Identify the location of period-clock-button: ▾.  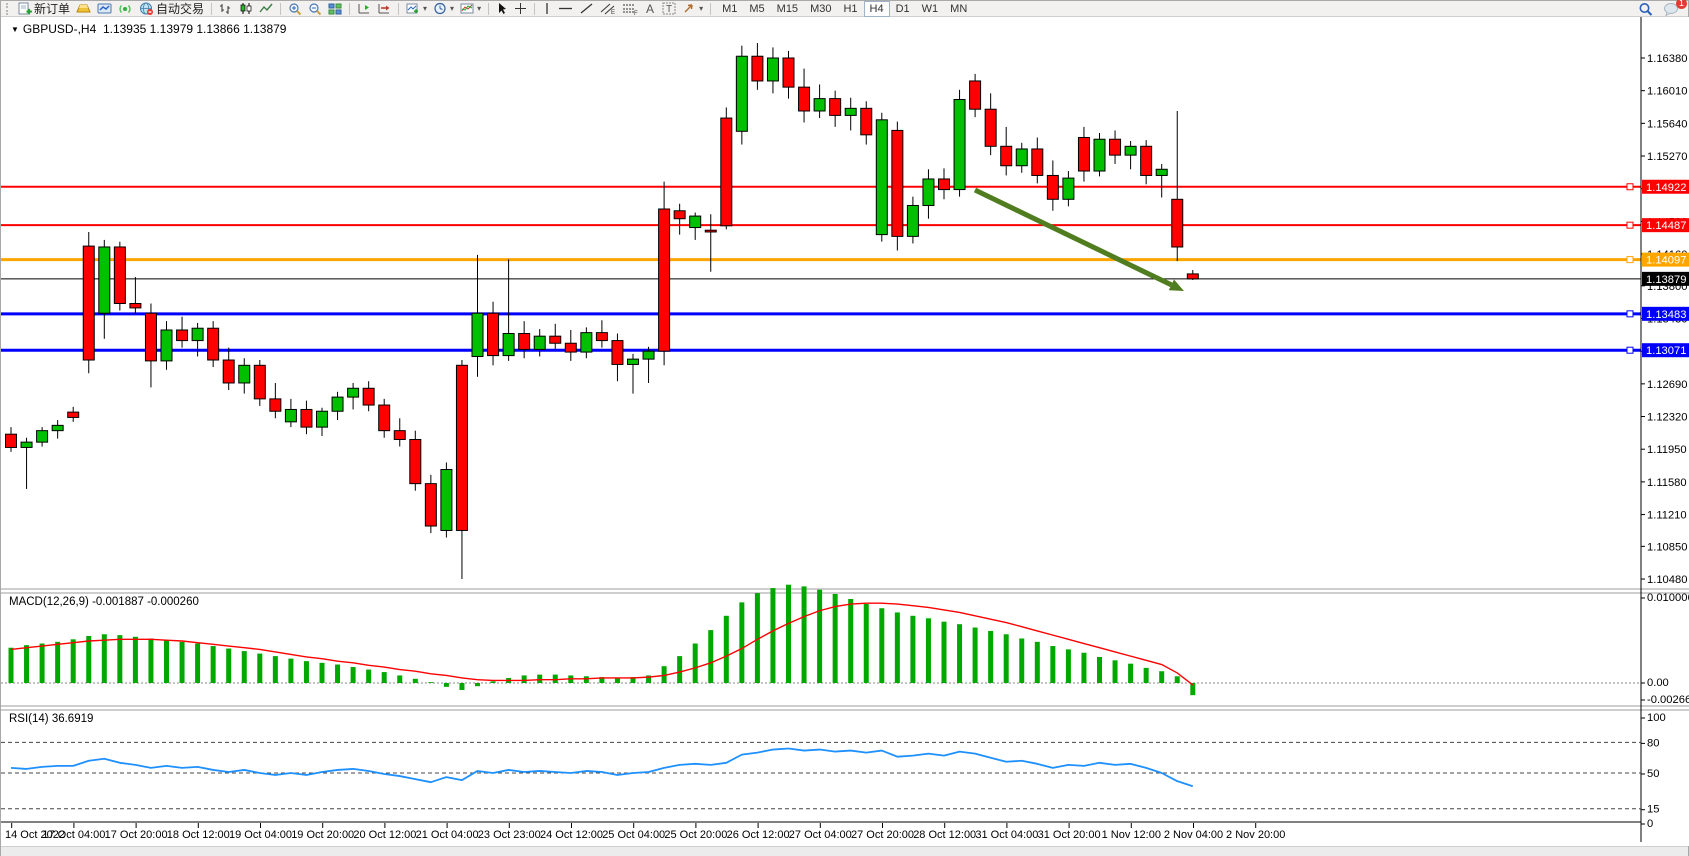
(443, 8).